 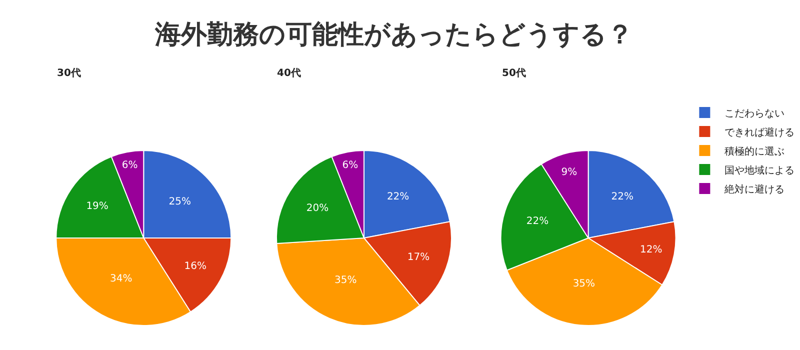 I want to click on chart-title: 海外勤務の可能性があったらどうする？, so click(x=393, y=35).